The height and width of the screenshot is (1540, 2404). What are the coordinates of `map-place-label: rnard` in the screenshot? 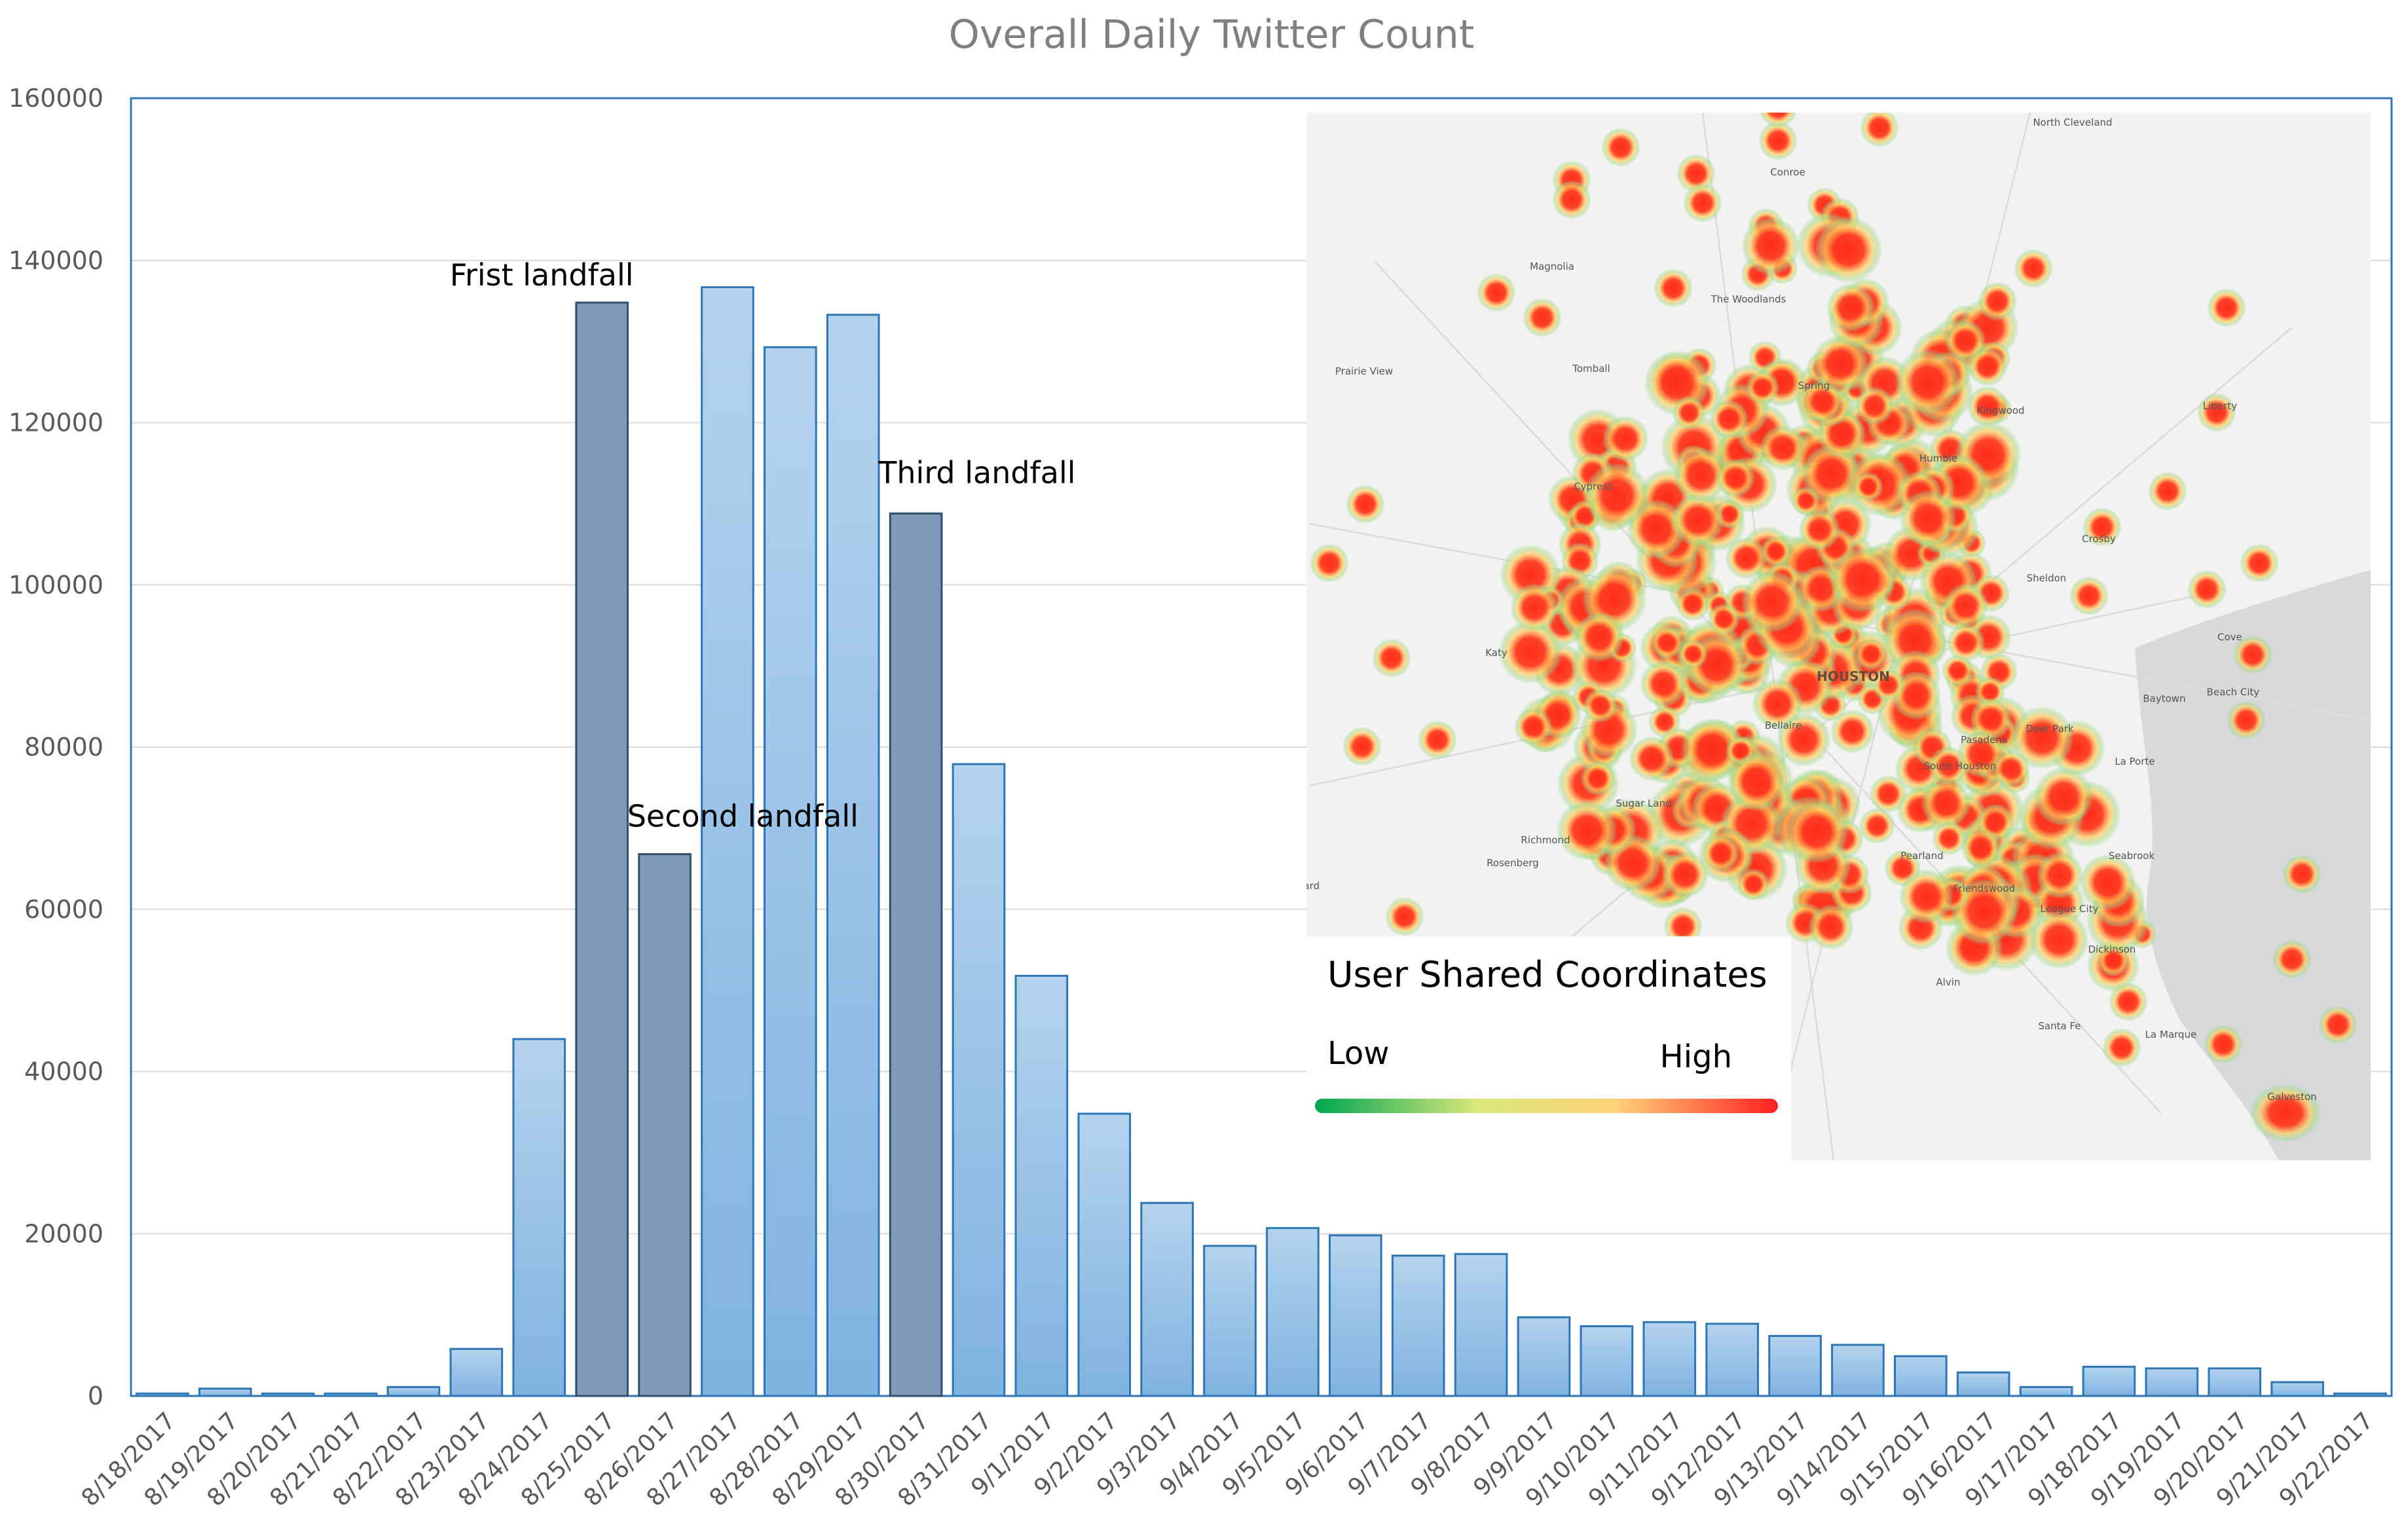 It's located at (1307, 886).